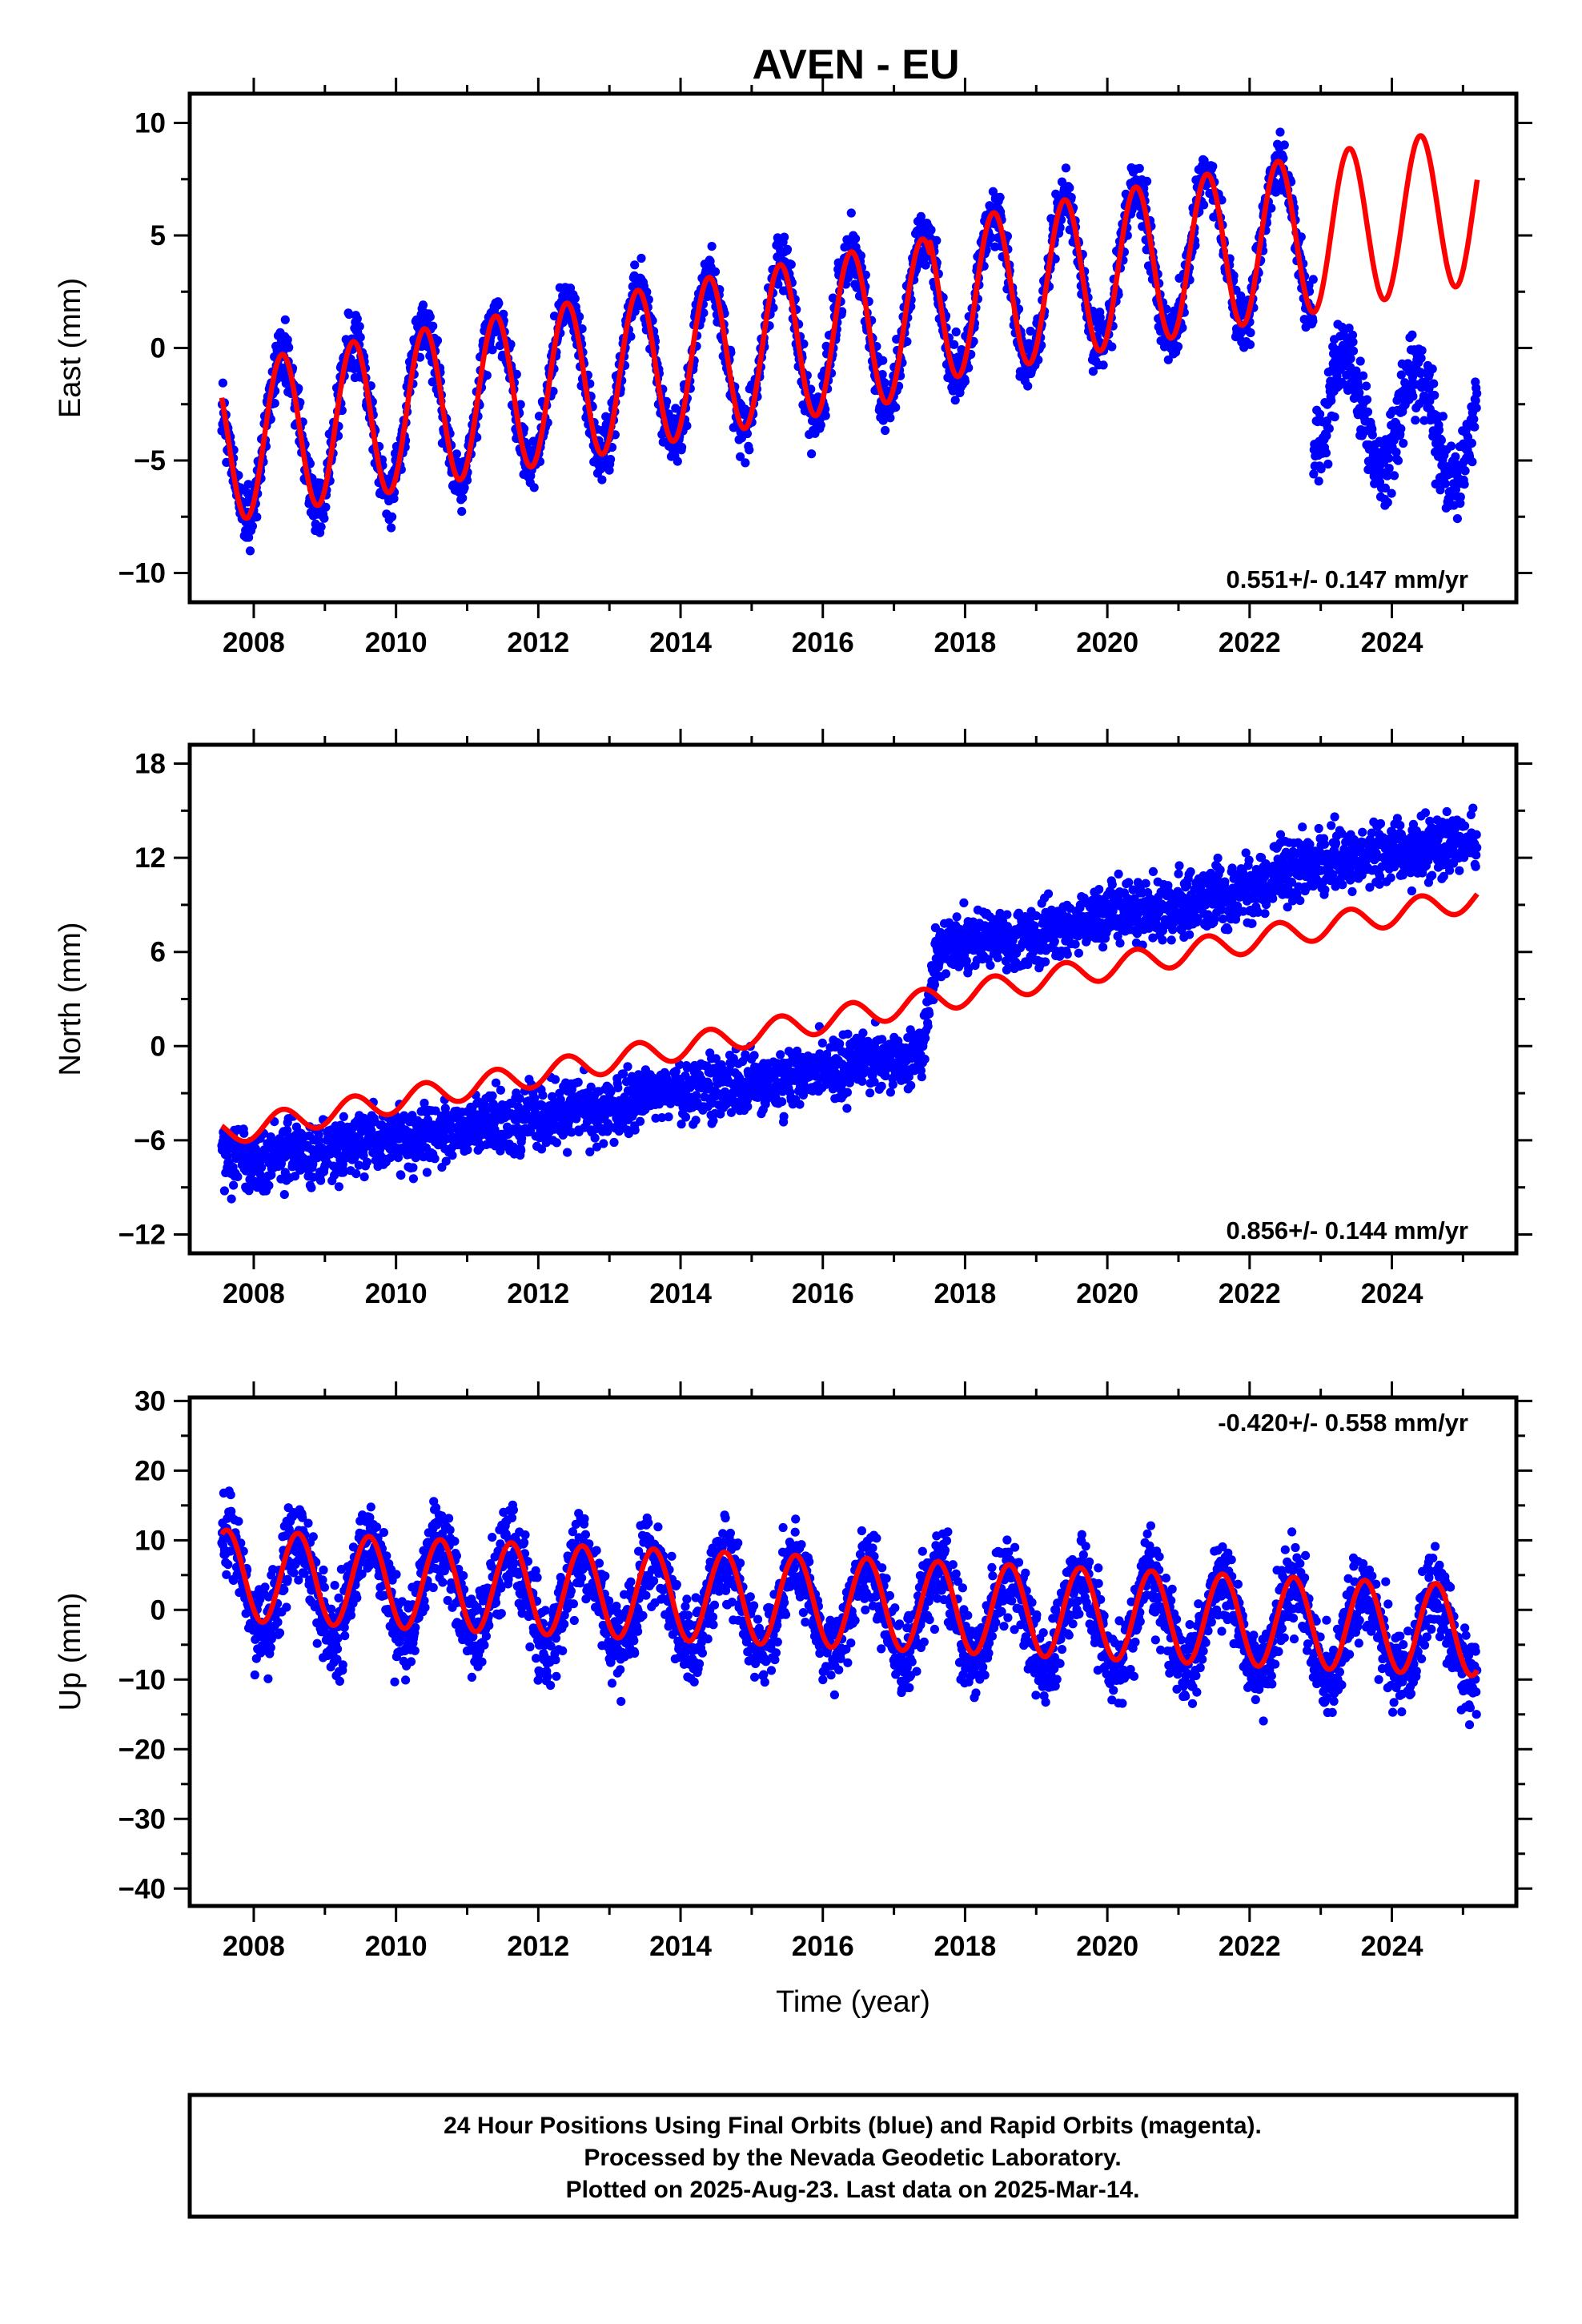  Describe the element at coordinates (158, 235) in the screenshot. I see `east-y-tick-label: 5` at that location.